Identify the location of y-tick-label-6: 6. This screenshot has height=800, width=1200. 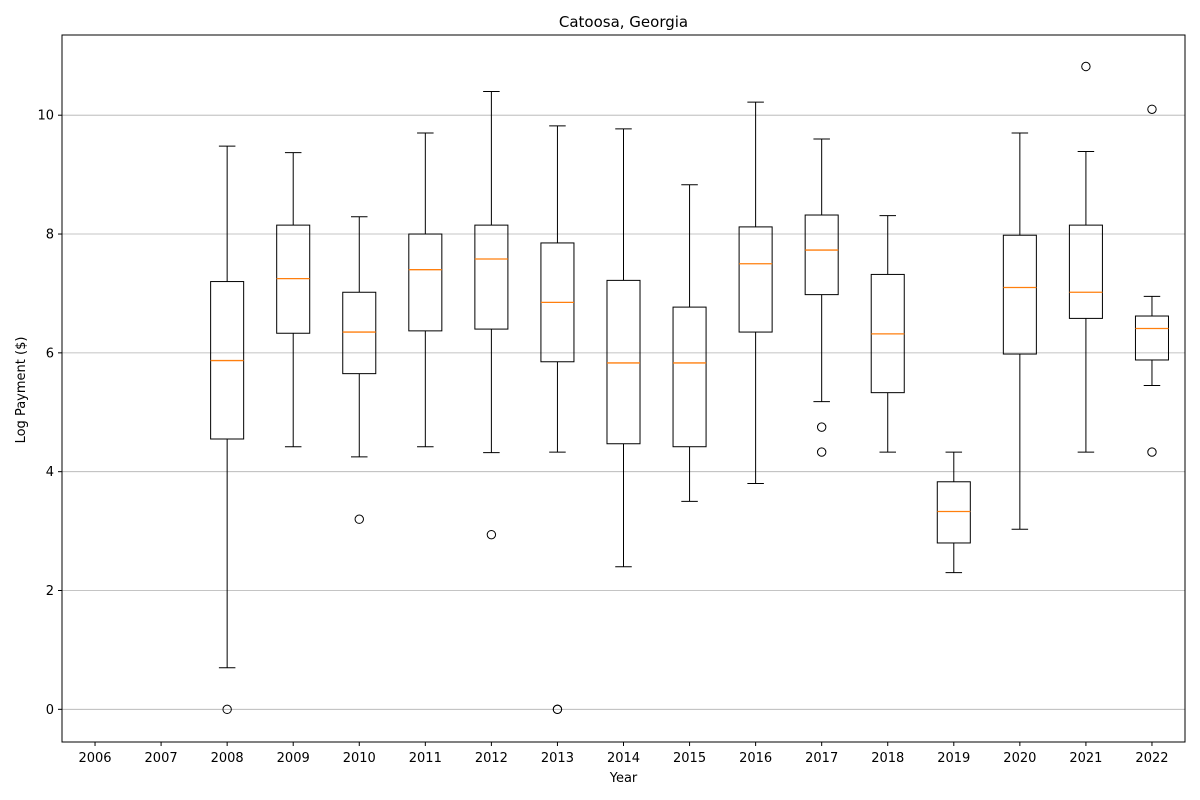
(50, 353).